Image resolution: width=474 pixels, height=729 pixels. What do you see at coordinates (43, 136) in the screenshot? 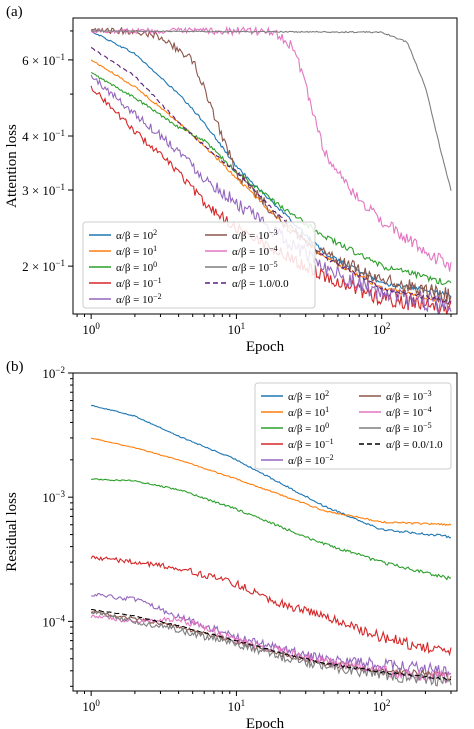
I see `y-tick-label: 4 × 10⁻¹` at bounding box center [43, 136].